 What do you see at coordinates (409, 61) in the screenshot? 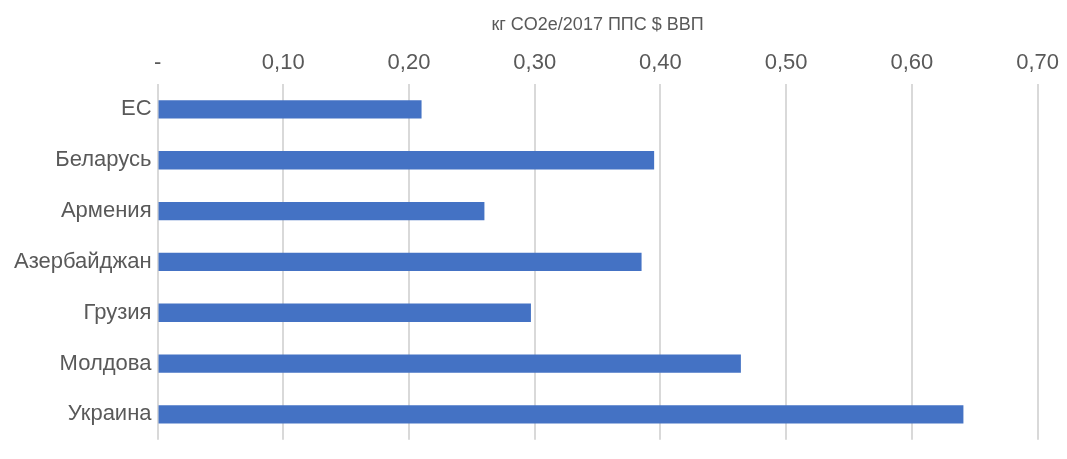
I see `x-tick-label: 0,20` at bounding box center [409, 61].